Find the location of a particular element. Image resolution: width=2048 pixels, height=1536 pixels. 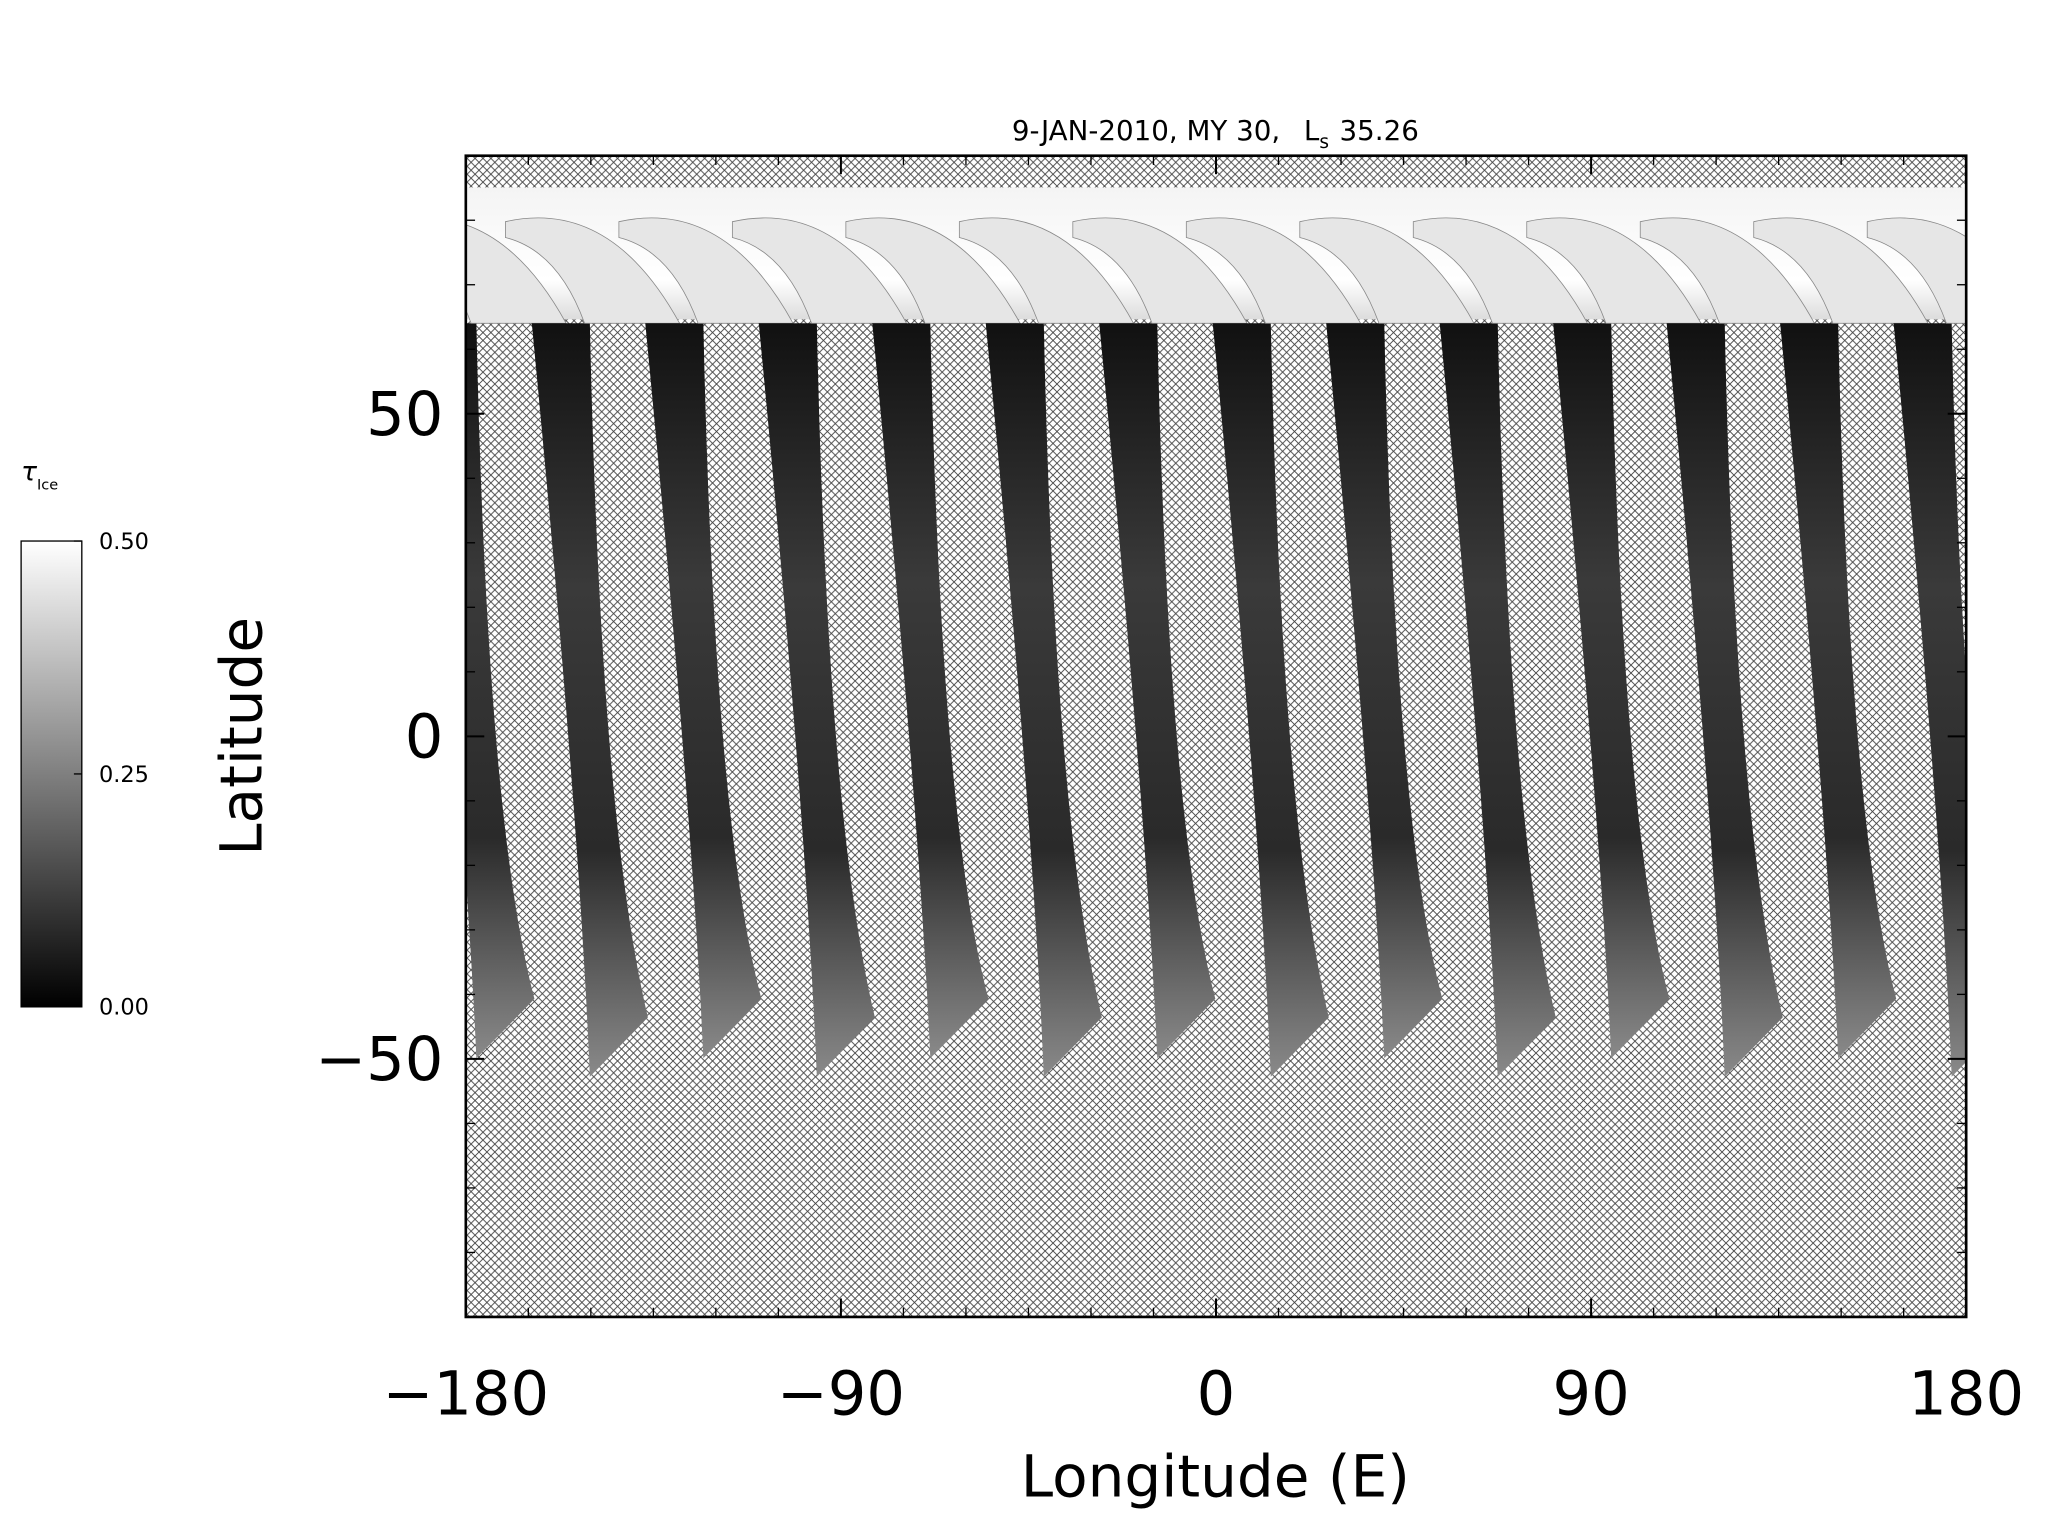

ls-symbol: L is located at coordinates (1312, 130).